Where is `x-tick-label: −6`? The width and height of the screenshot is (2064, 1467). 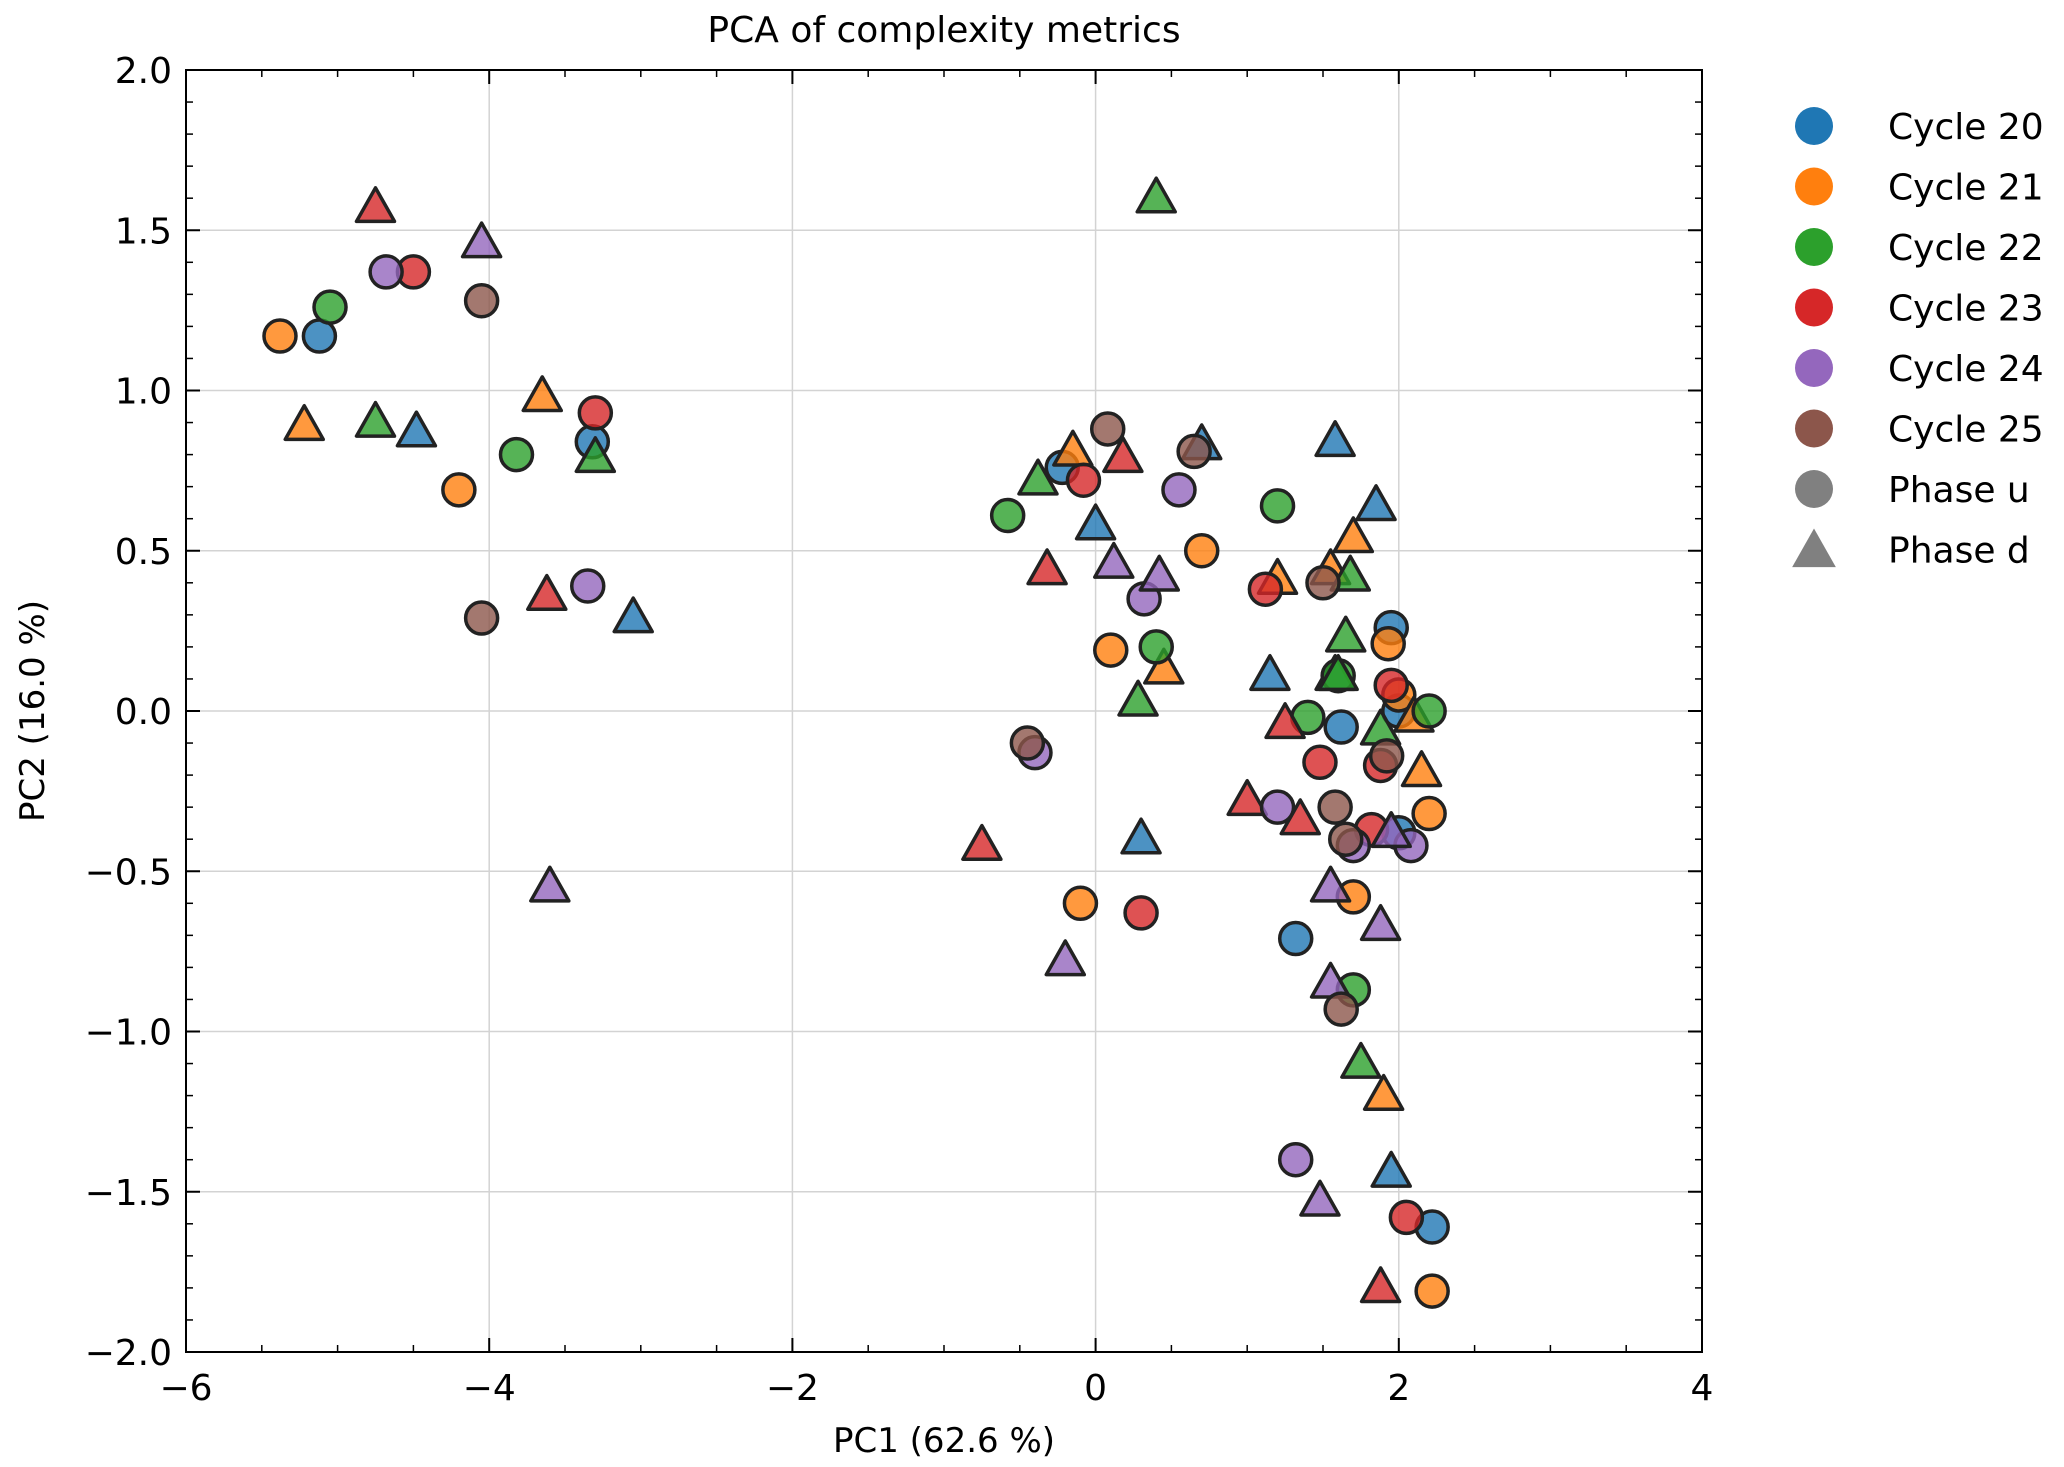 x-tick-label: −6 is located at coordinates (185, 1388).